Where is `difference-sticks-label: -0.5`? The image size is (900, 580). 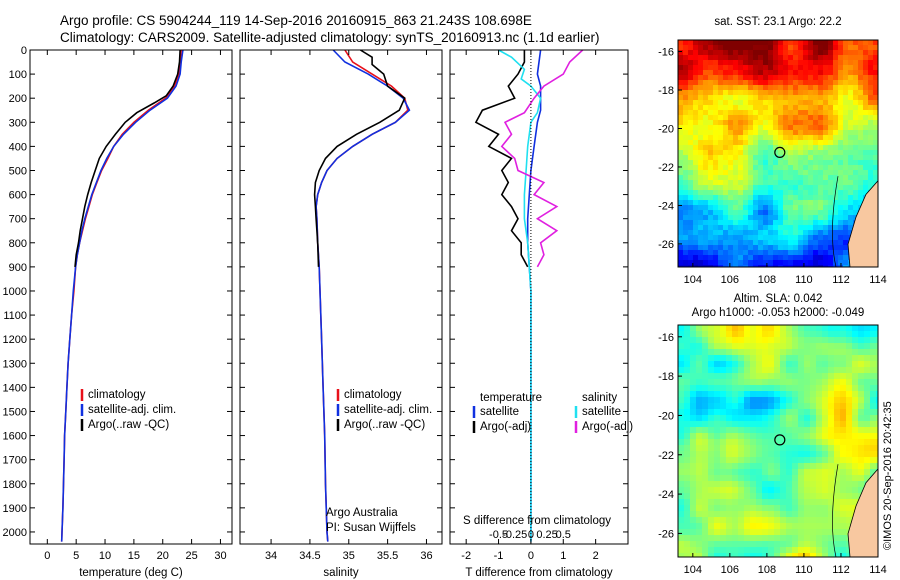
difference-sticks-label: -0.5 is located at coordinates (498, 535).